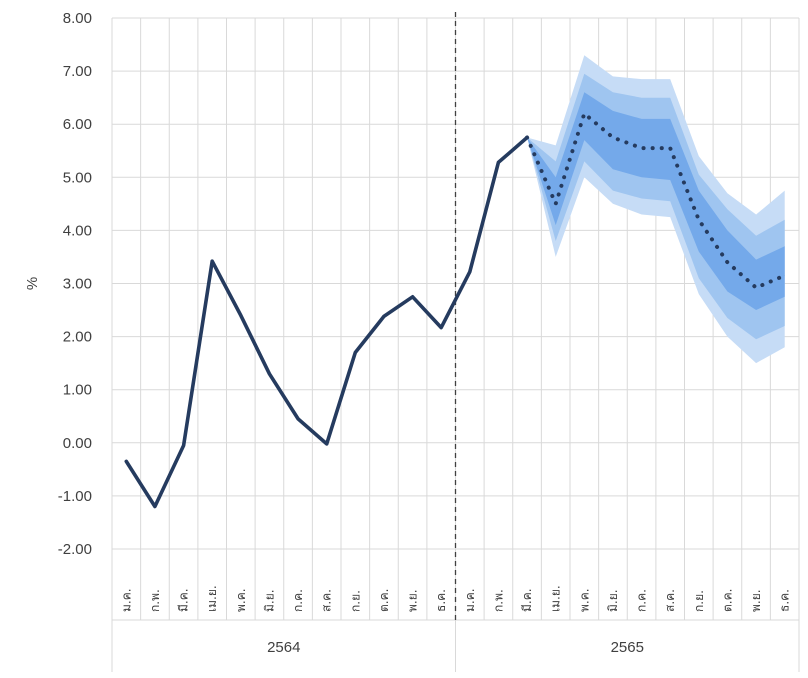 The height and width of the screenshot is (678, 808). I want to click on y-tick-label: 5.00, so click(77, 177).